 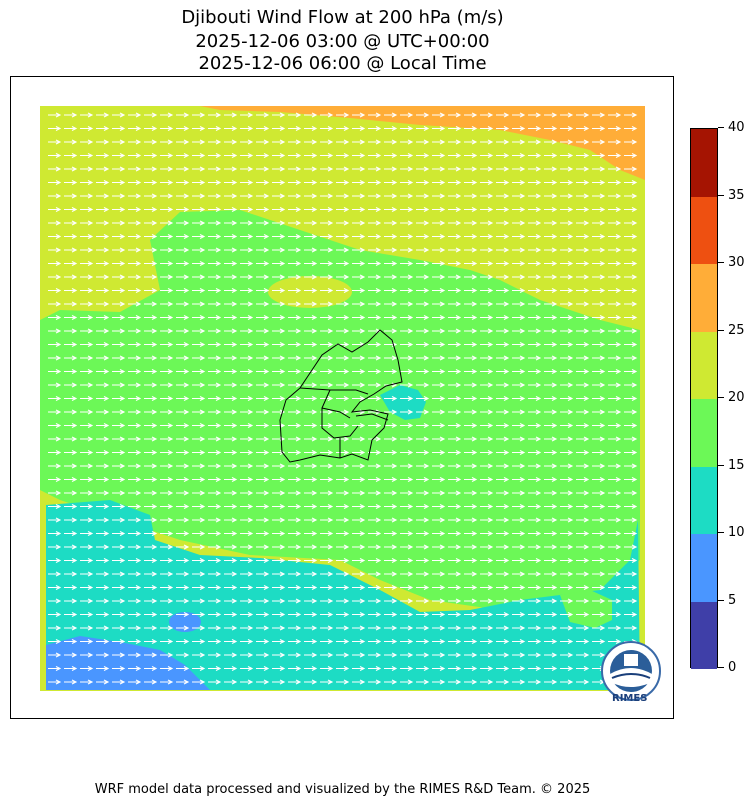 I want to click on colorbar-tick-label: 15, so click(x=736, y=465).